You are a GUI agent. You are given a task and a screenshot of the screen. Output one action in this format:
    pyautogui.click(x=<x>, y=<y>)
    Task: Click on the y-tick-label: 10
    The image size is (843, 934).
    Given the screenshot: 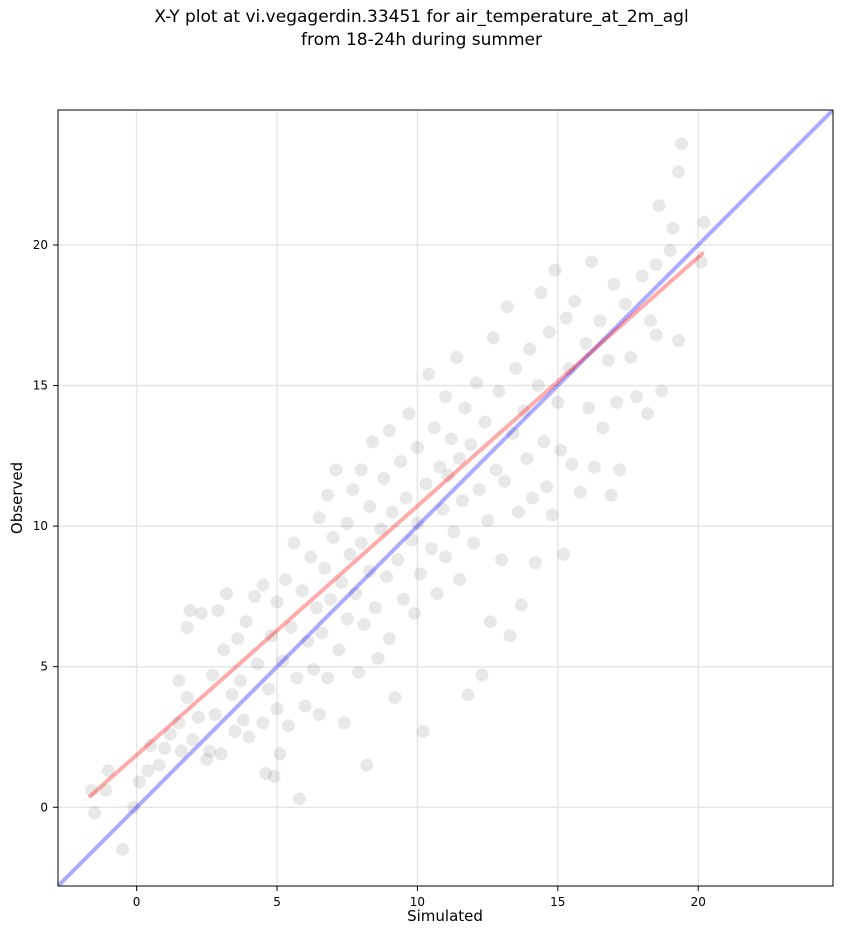 What is the action you would take?
    pyautogui.click(x=40, y=526)
    